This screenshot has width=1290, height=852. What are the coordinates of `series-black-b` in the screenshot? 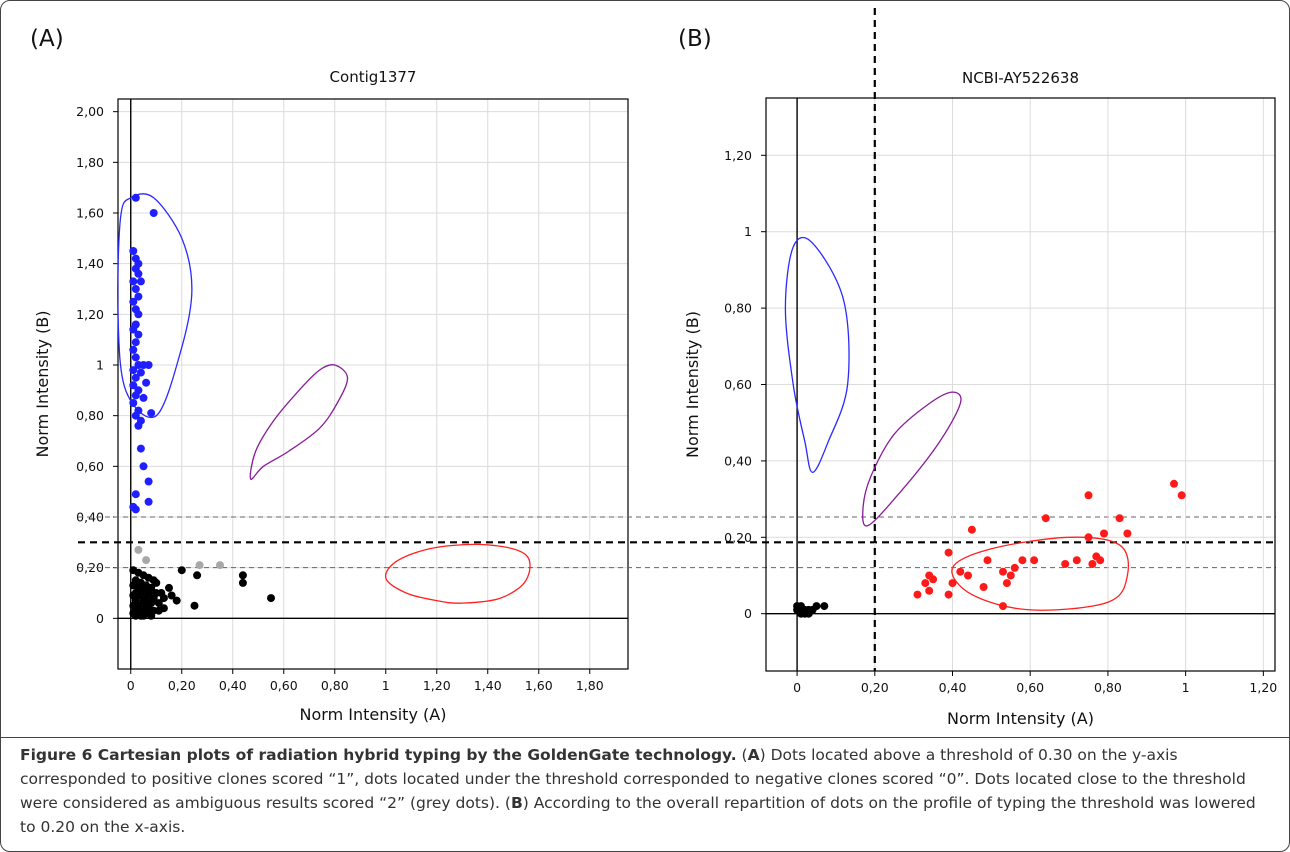 It's located at (811, 610).